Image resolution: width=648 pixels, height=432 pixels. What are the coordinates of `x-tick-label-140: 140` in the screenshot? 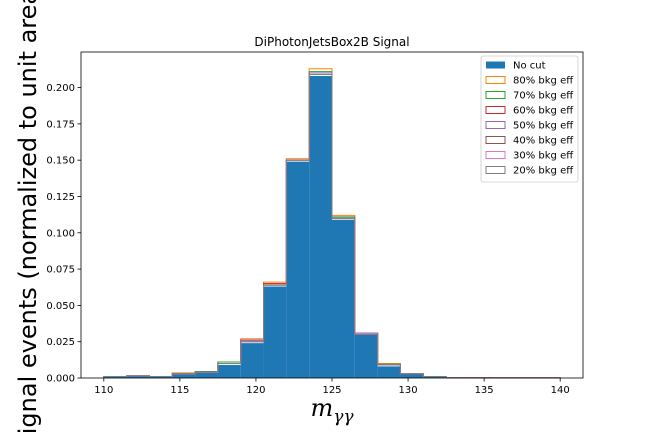 It's located at (560, 390).